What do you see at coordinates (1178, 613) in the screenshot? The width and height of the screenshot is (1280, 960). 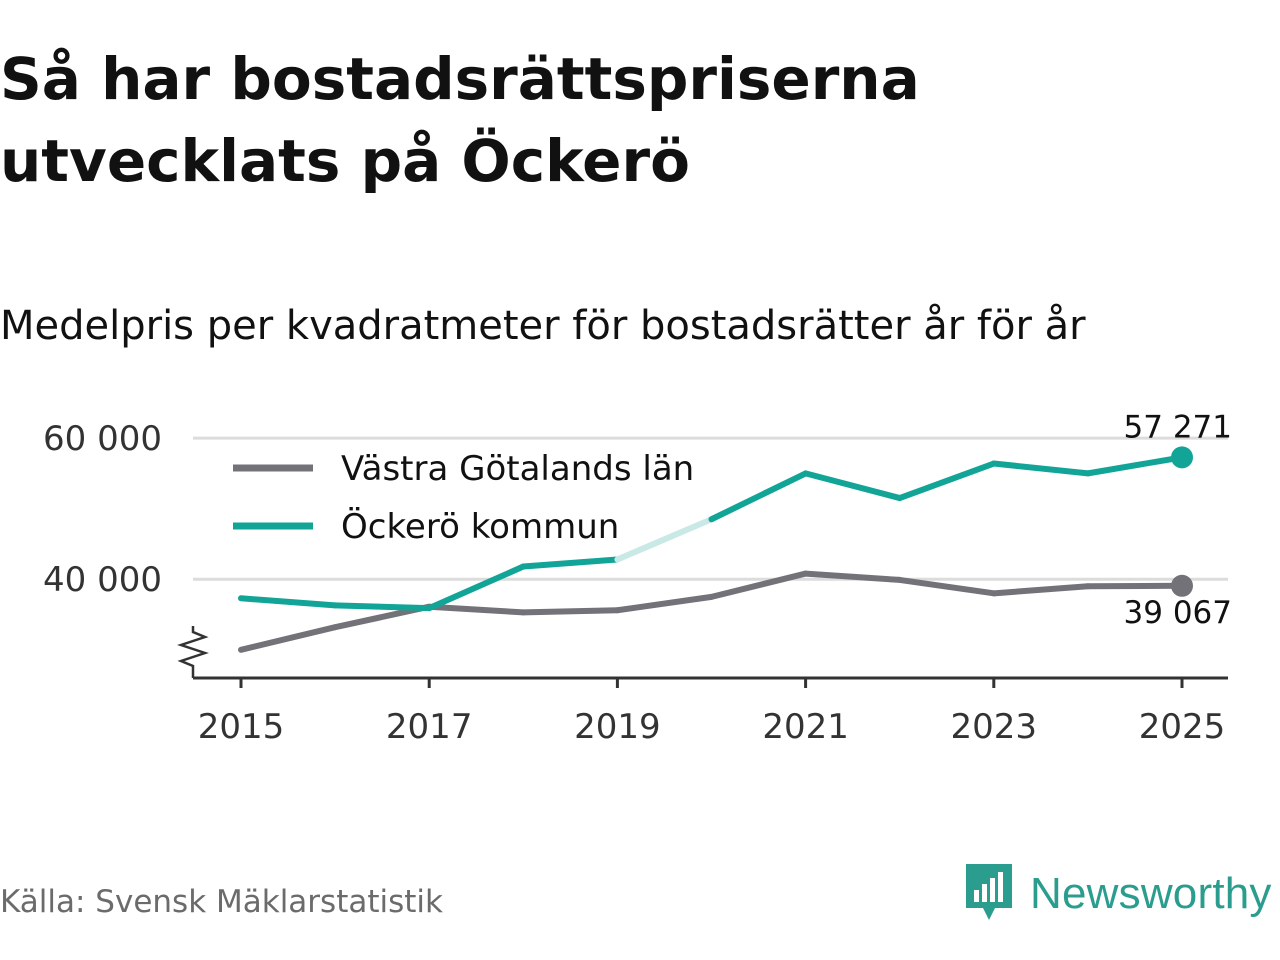 I see `vgl-end-label: 39 067` at bounding box center [1178, 613].